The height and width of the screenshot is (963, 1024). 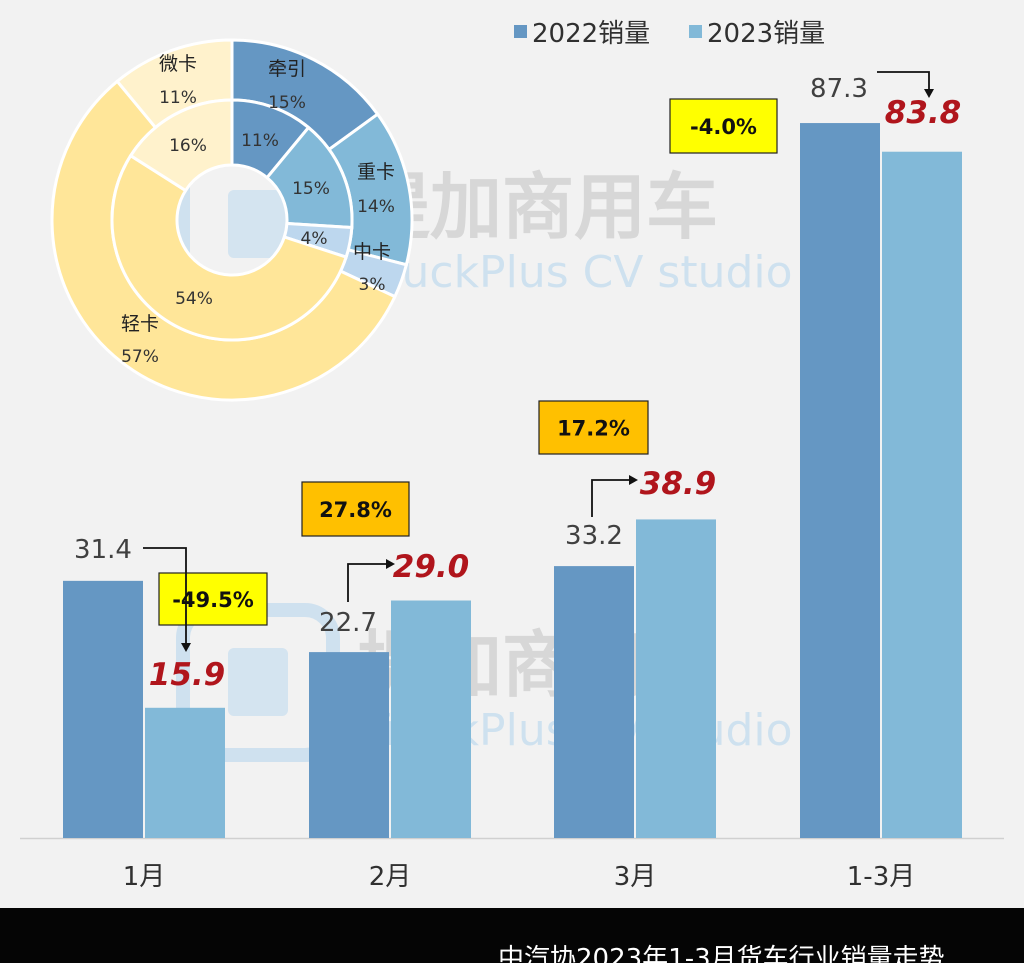 What do you see at coordinates (669, 34) in the screenshot?
I see `chart-legend: 2022销量 2023销量` at bounding box center [669, 34].